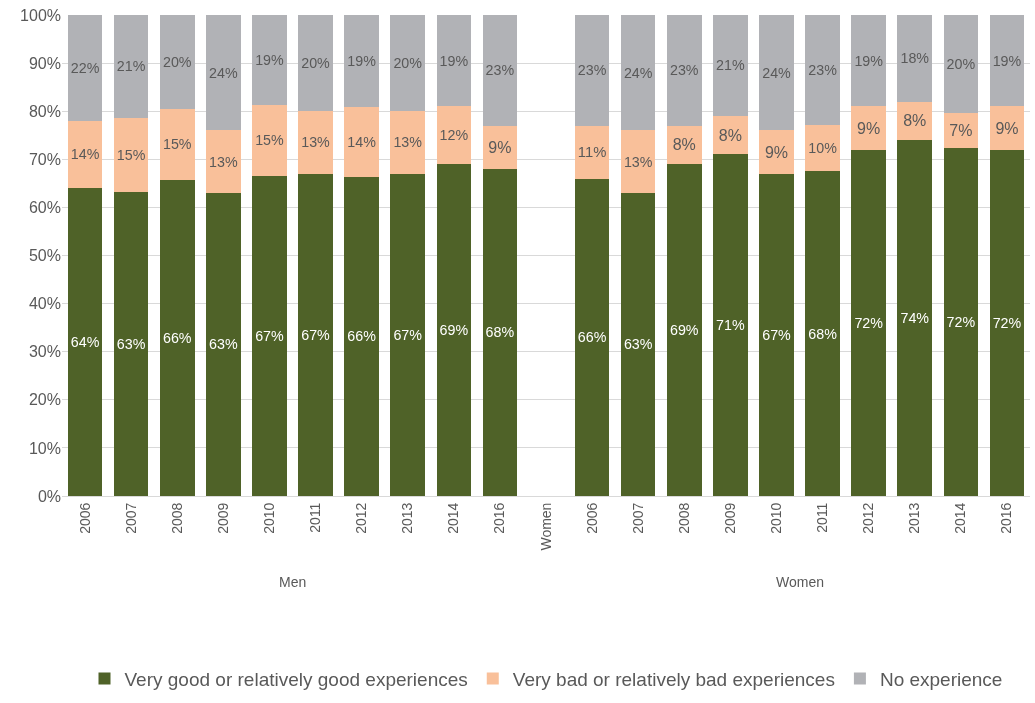 The width and height of the screenshot is (1035, 703). Describe the element at coordinates (800, 582) in the screenshot. I see `text: Women` at that location.